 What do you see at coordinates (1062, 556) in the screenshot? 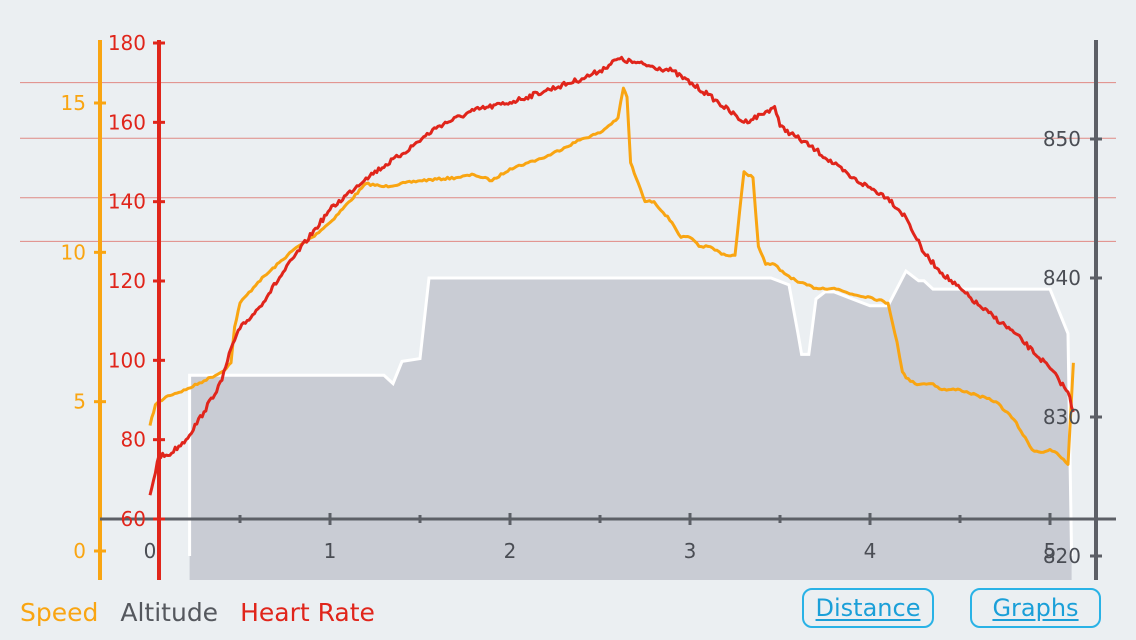
I see `altitude-tick-label: 820` at bounding box center [1062, 556].